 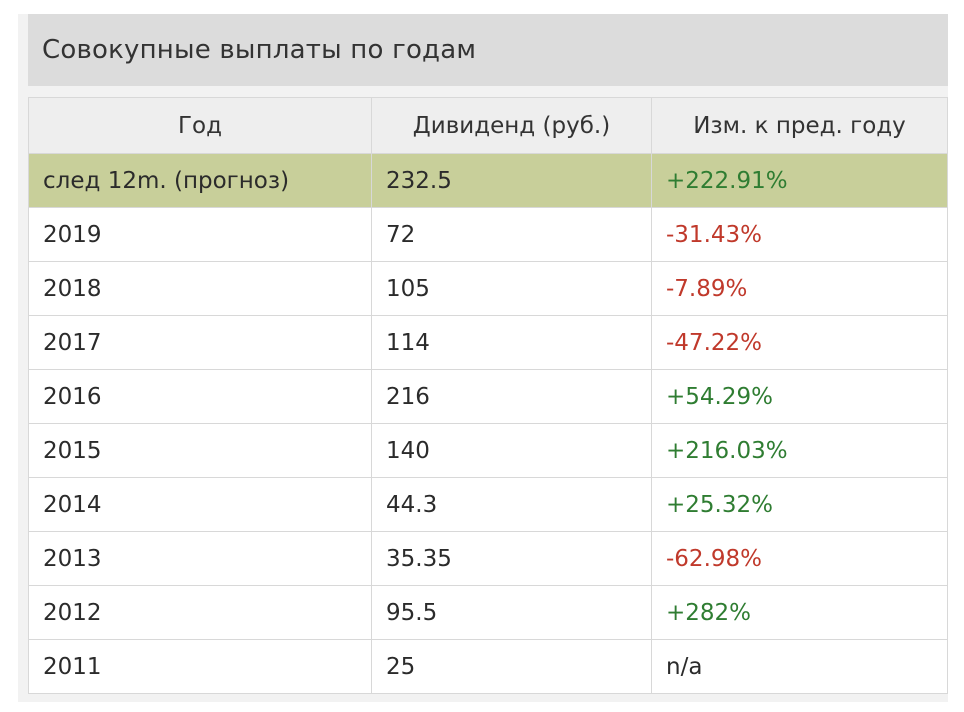 What do you see at coordinates (200, 450) in the screenshot?
I see `cell-year: 2015` at bounding box center [200, 450].